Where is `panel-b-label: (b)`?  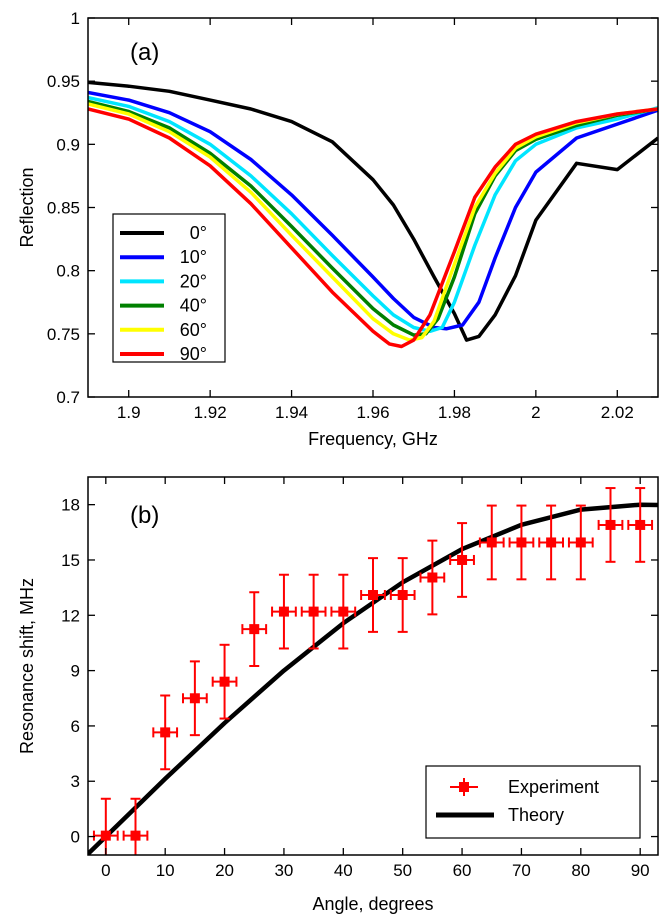 panel-b-label: (b) is located at coordinates (144, 515).